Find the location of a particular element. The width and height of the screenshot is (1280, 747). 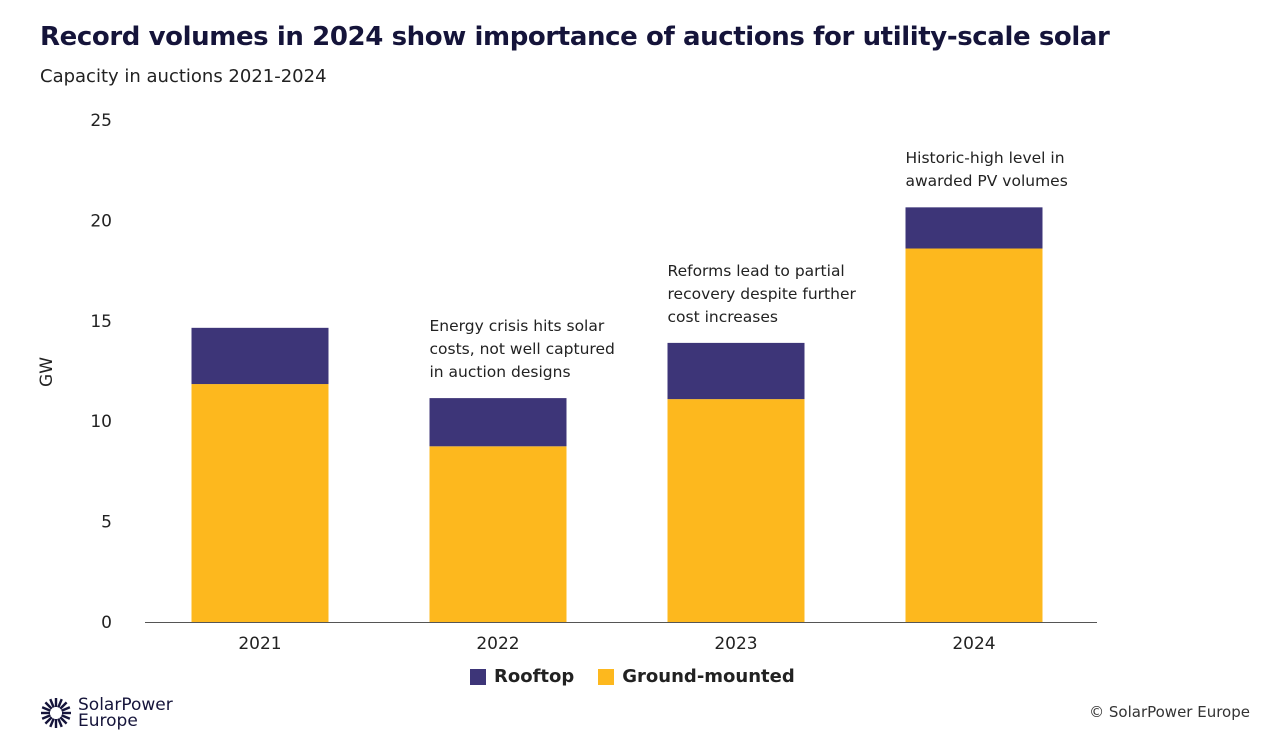

legend-item-rooftop: Rooftop is located at coordinates (522, 676).